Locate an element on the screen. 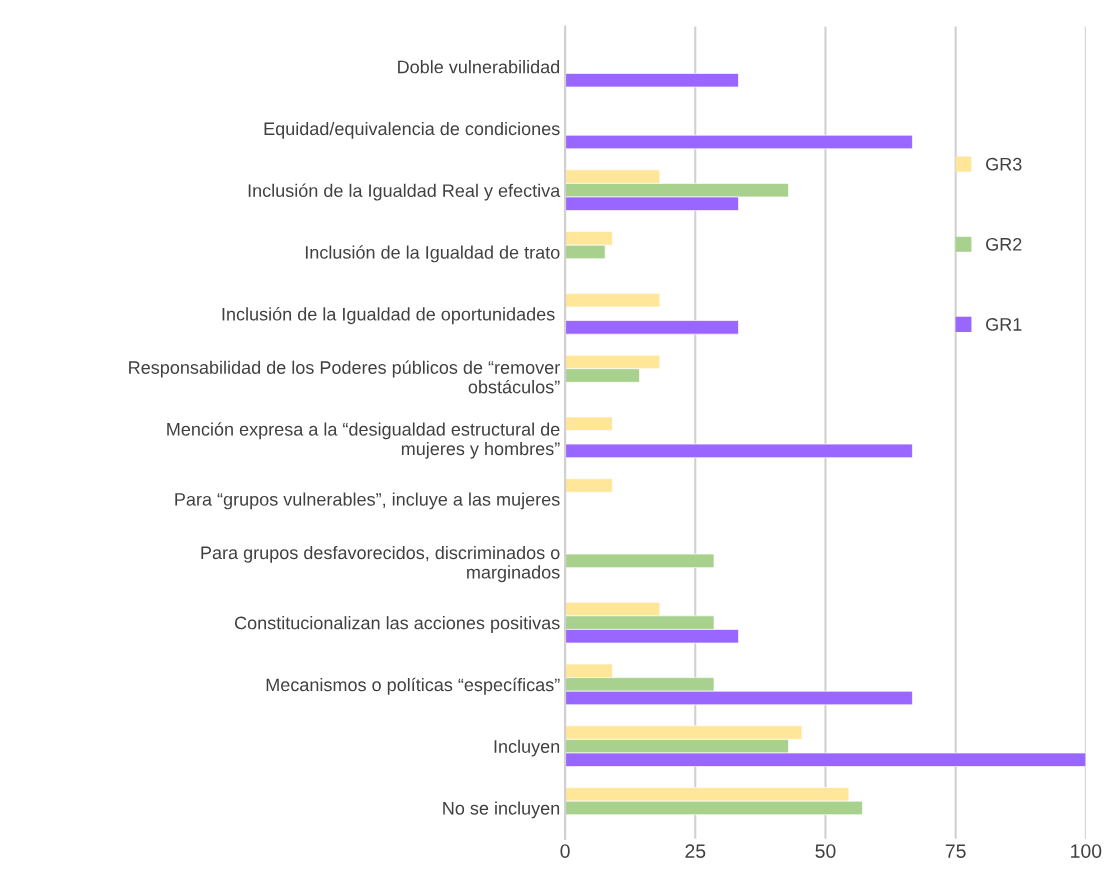  y-tick-label: Inclusión de la Igualdad Real y efectiva is located at coordinates (404, 192).